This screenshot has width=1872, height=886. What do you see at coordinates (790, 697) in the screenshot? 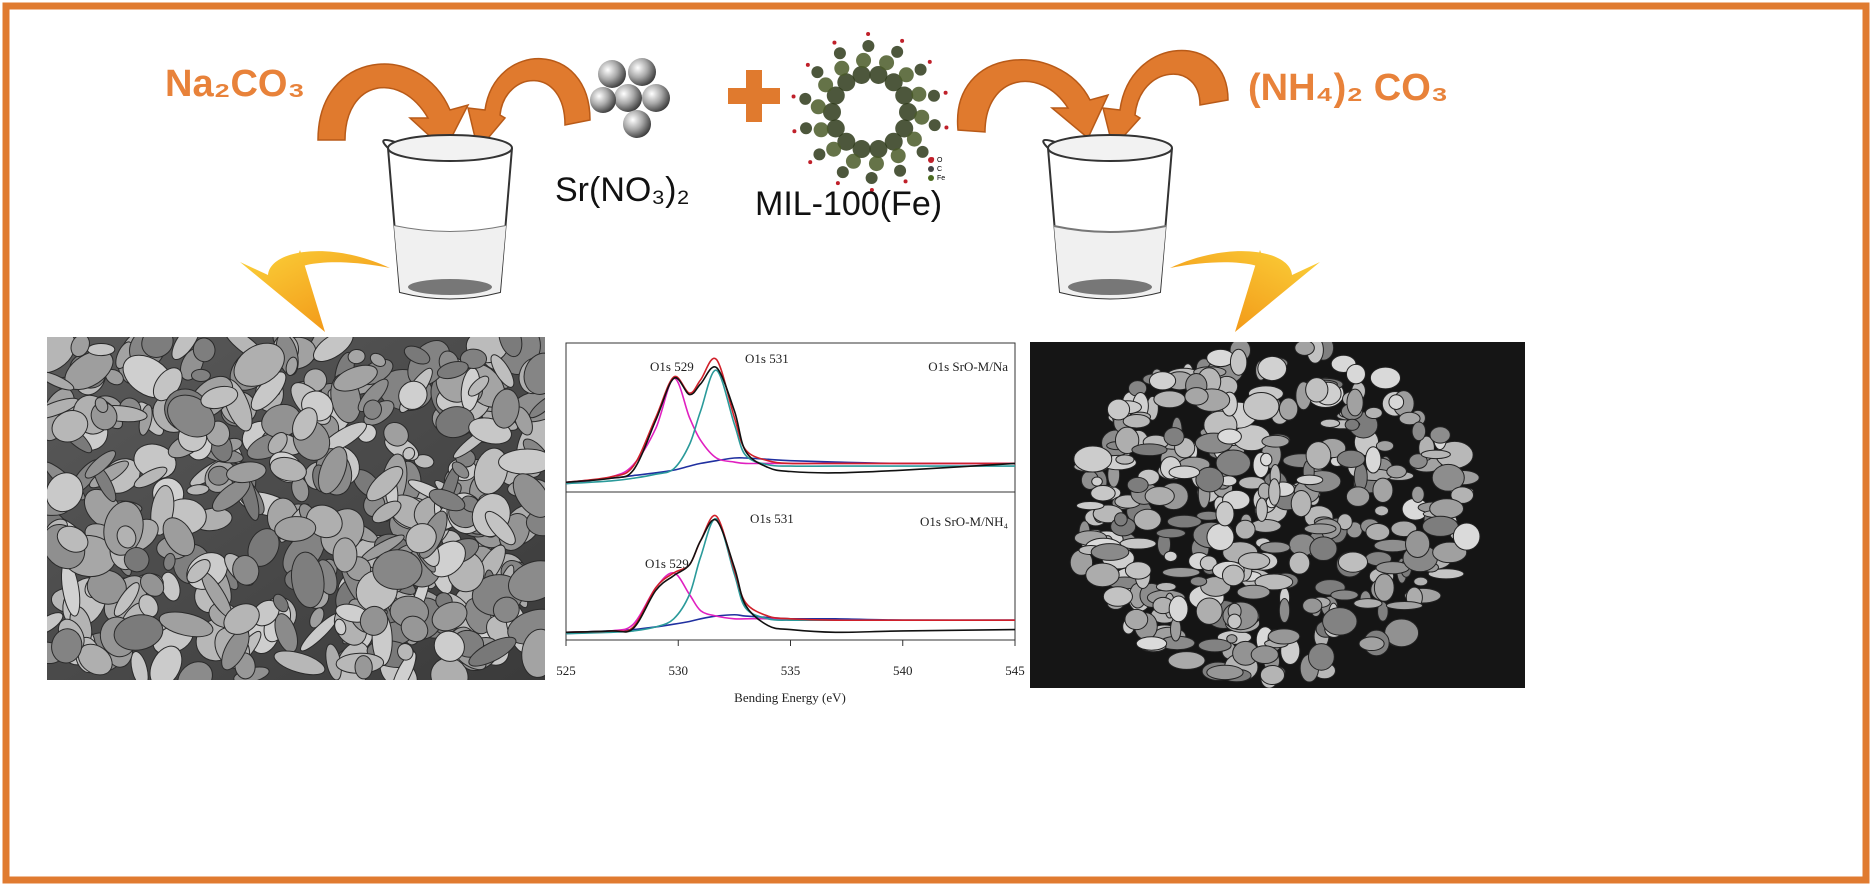
I see `x-axis-label: Bending Energy (eV)` at bounding box center [790, 697].